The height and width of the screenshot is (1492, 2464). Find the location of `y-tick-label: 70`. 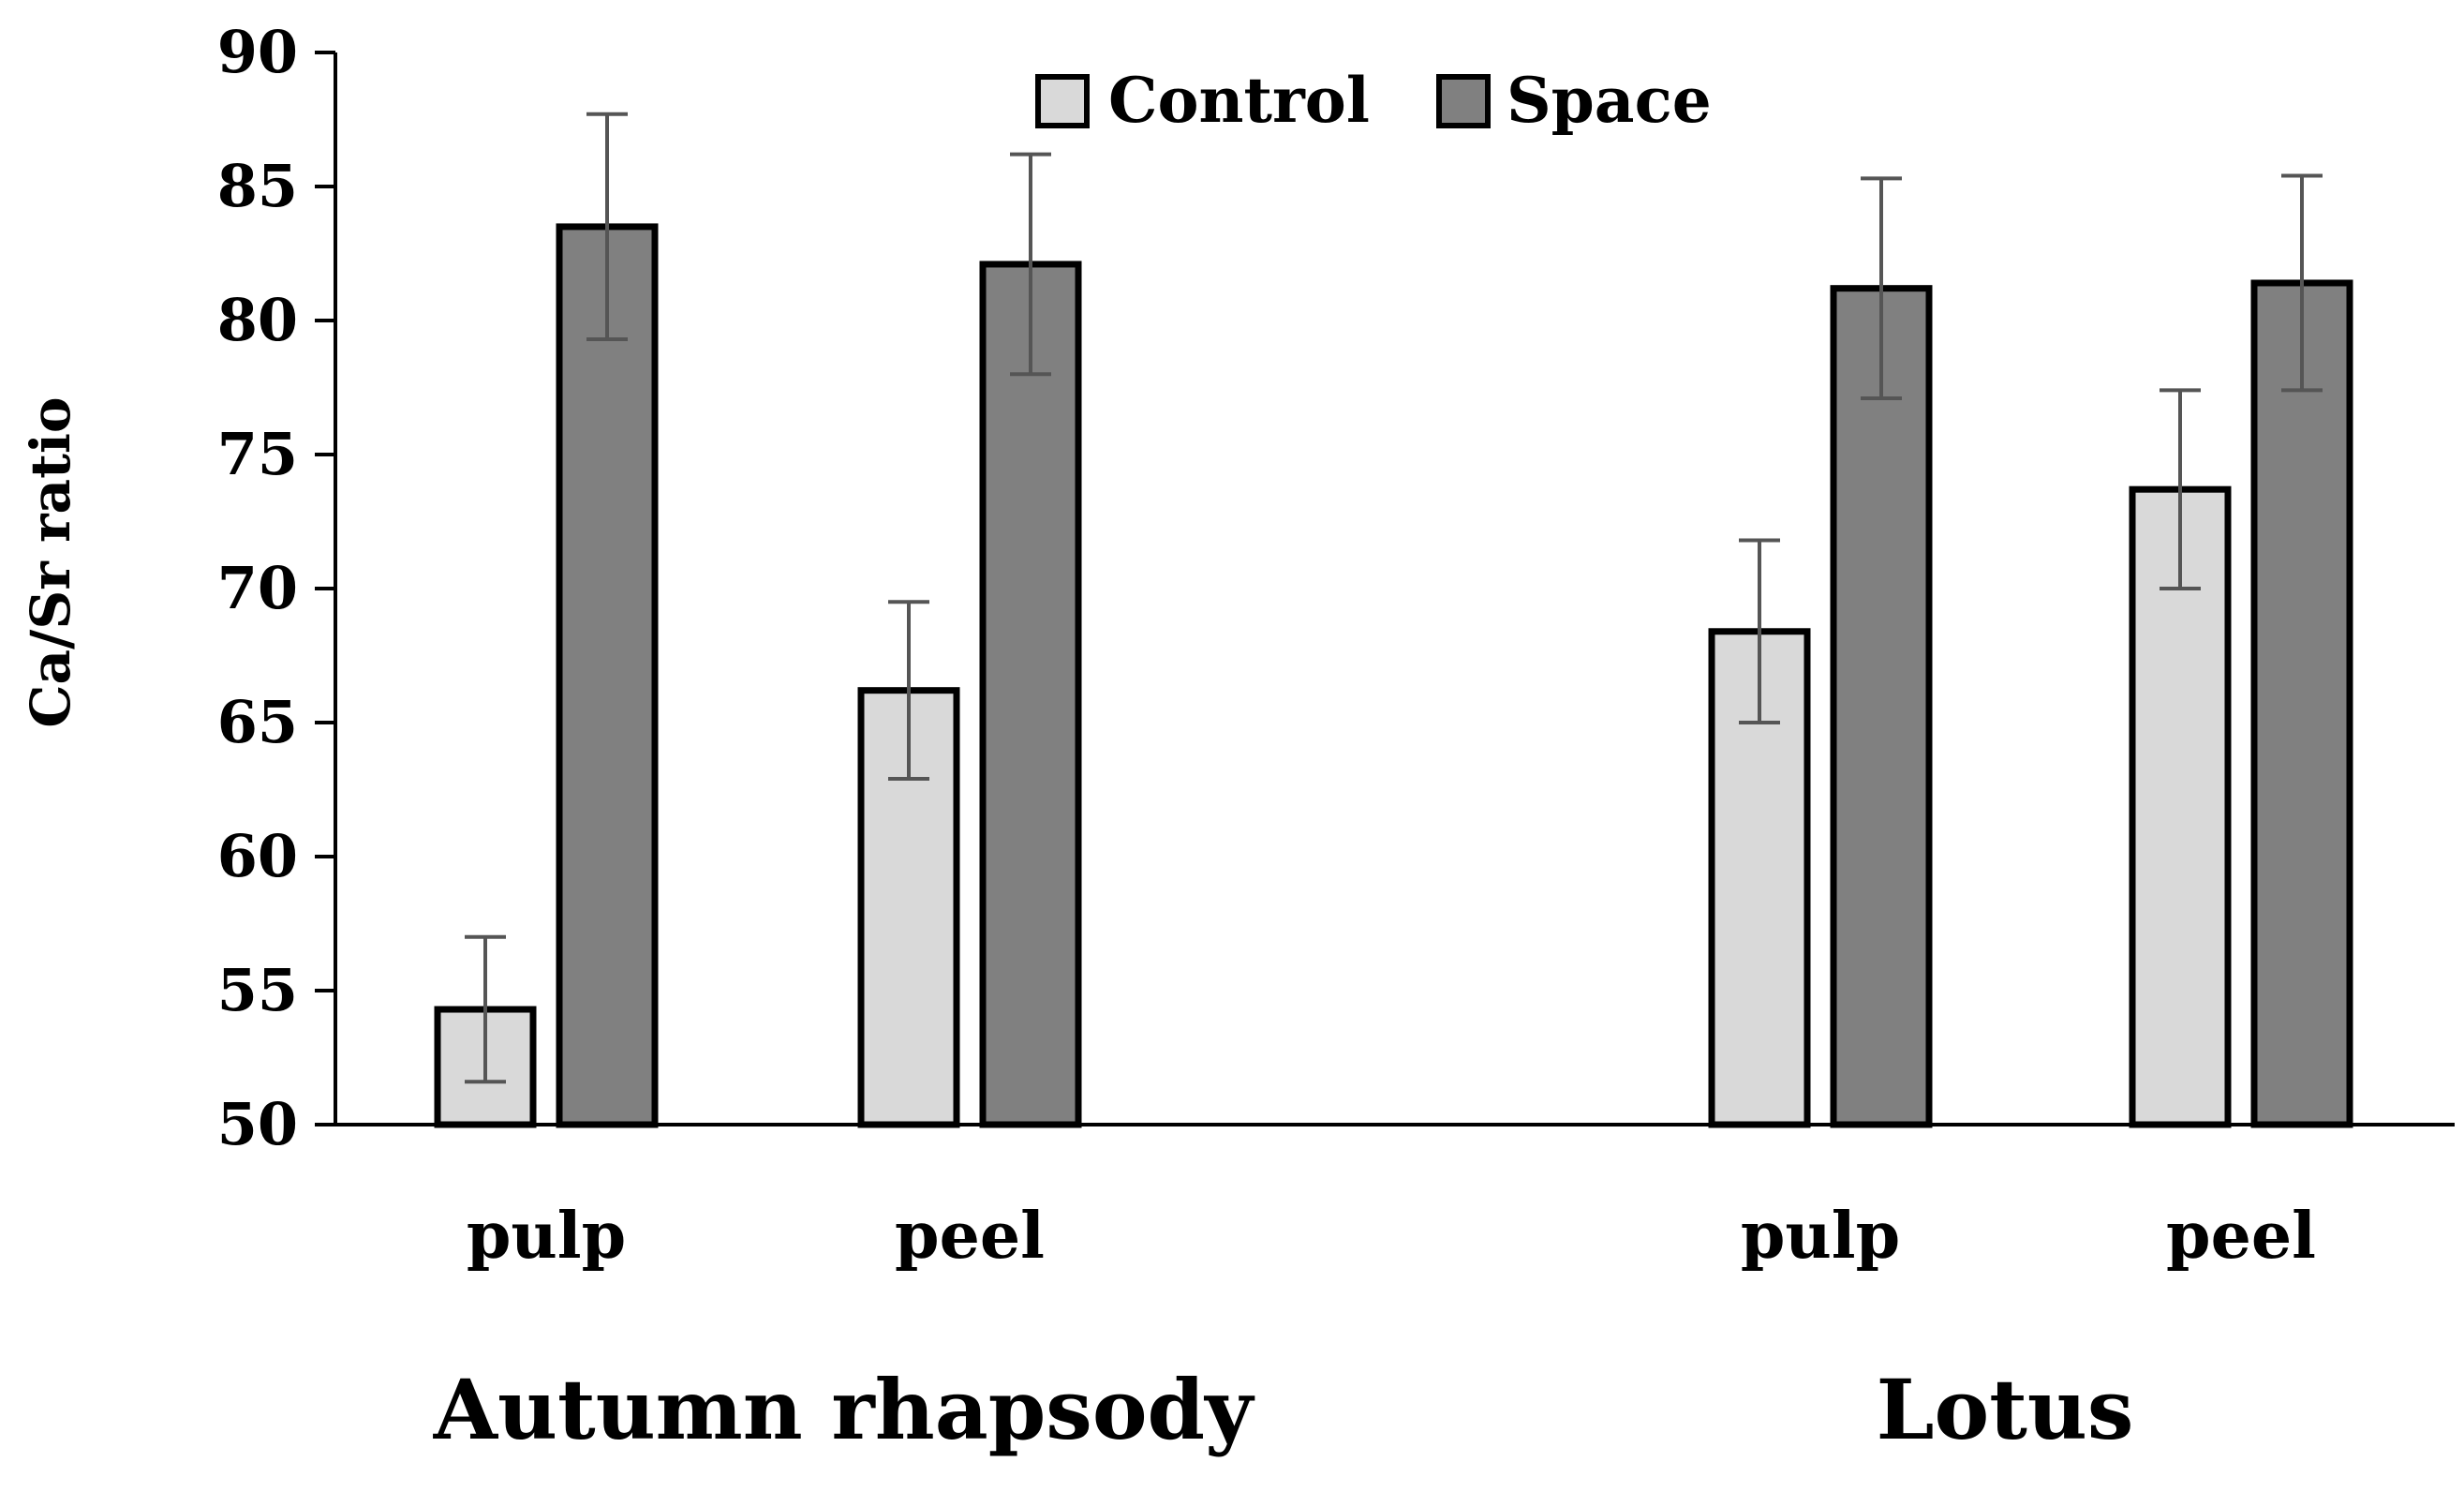

y-tick-label: 70 is located at coordinates (257, 588).